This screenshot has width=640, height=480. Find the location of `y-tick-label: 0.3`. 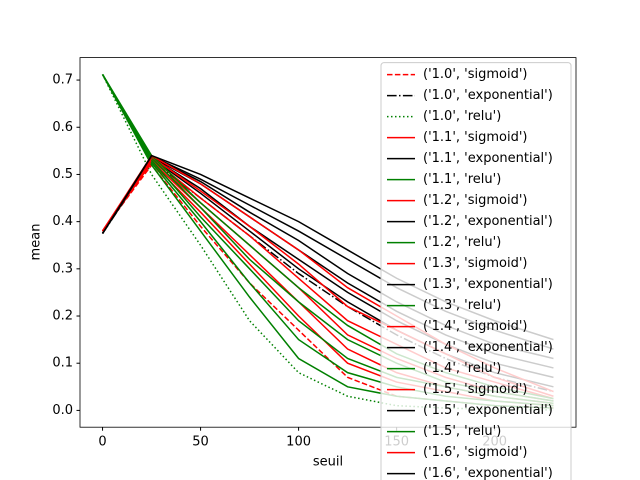

y-tick-label: 0.3 is located at coordinates (62, 268).